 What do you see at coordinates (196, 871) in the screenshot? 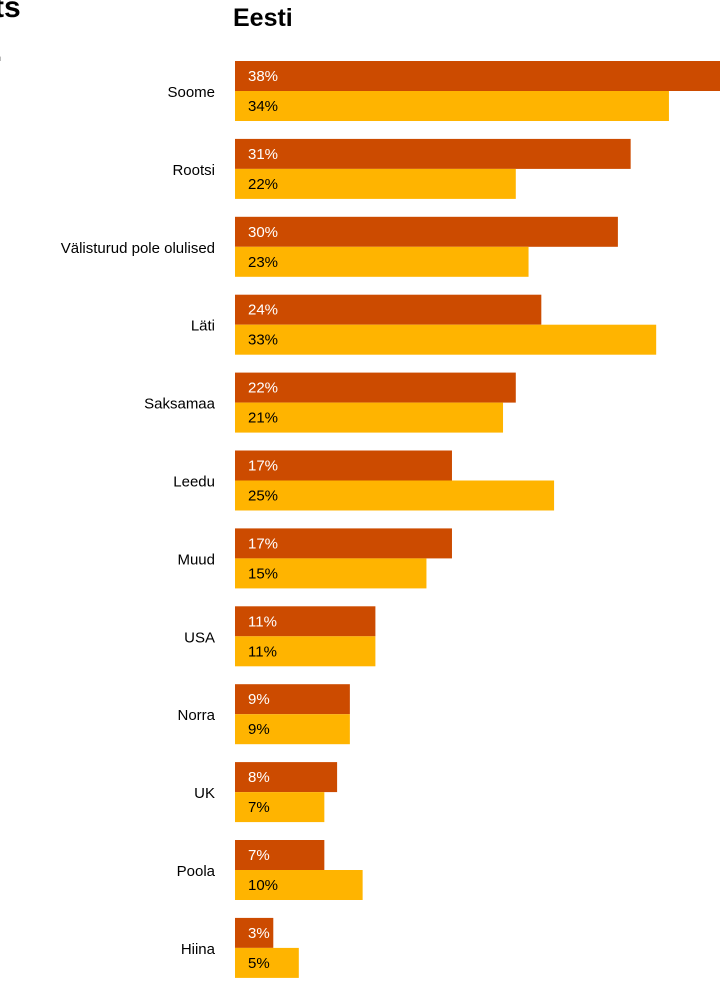
I see `category-label: Poola` at bounding box center [196, 871].